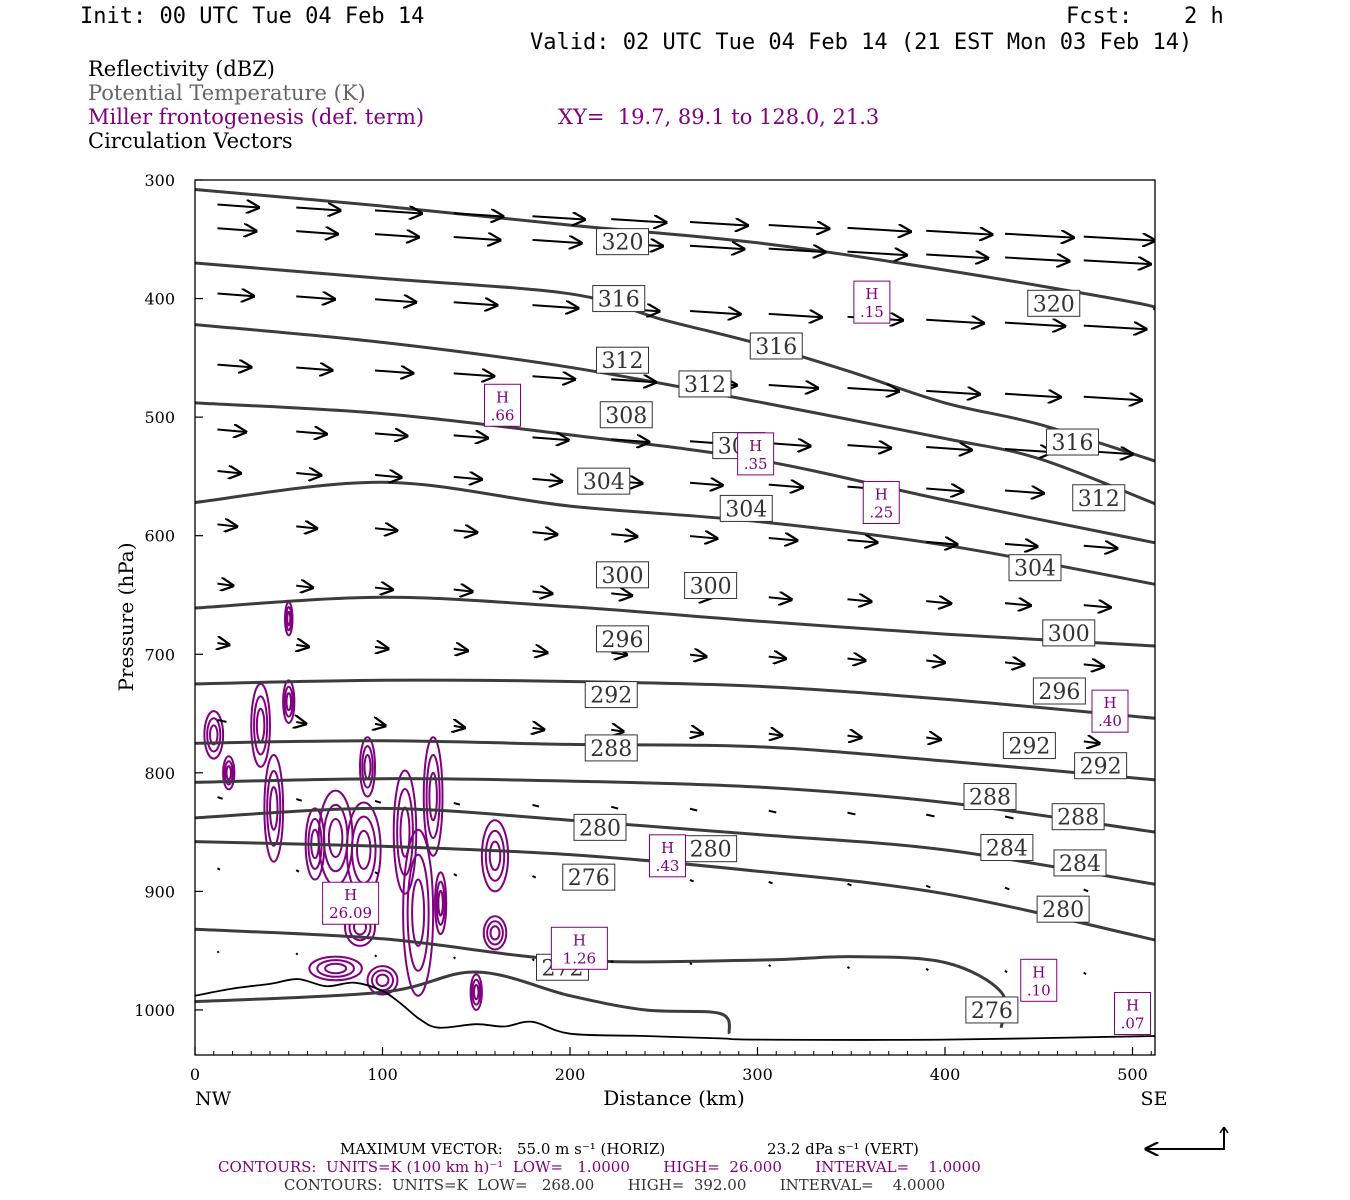 The width and height of the screenshot is (1350, 1200). Describe the element at coordinates (1007, 849) in the screenshot. I see `contour-label-284: 284` at that location.